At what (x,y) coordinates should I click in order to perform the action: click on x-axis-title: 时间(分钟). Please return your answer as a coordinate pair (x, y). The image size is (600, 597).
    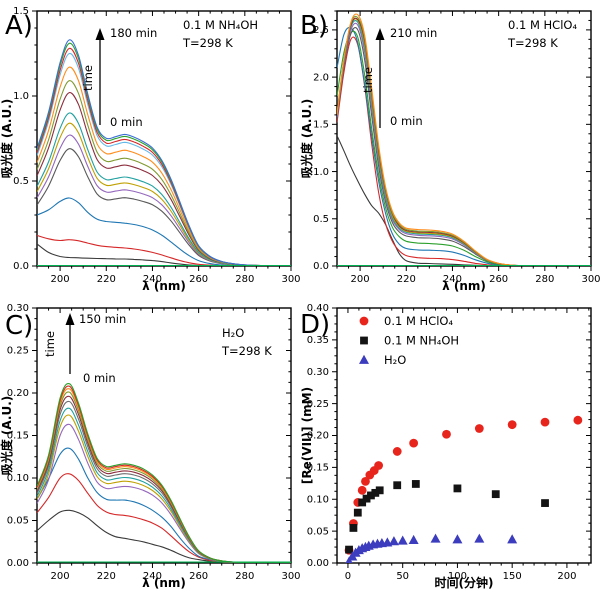
    Looking at the image, I should click on (464, 582).